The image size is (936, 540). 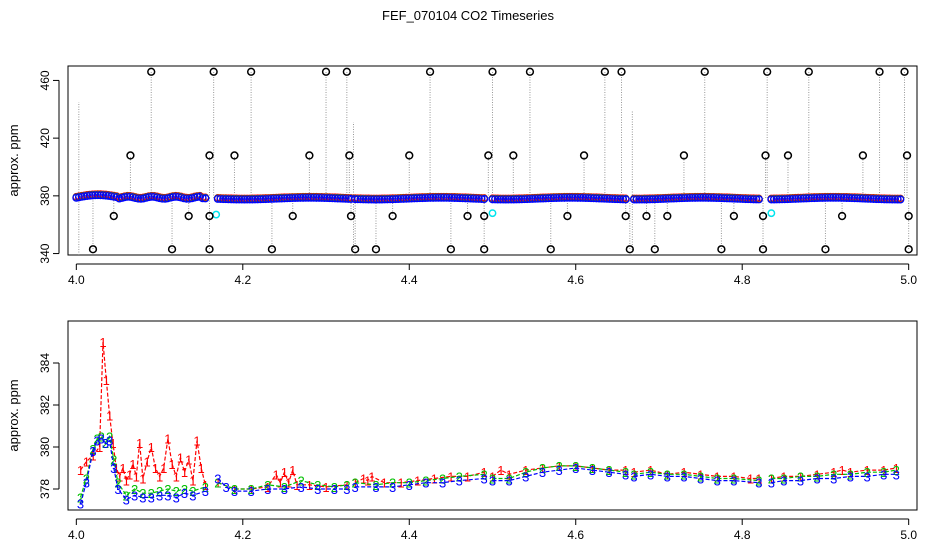 I want to click on figure-title: FEF_070104 CO2 Timeseries, so click(x=468, y=15).